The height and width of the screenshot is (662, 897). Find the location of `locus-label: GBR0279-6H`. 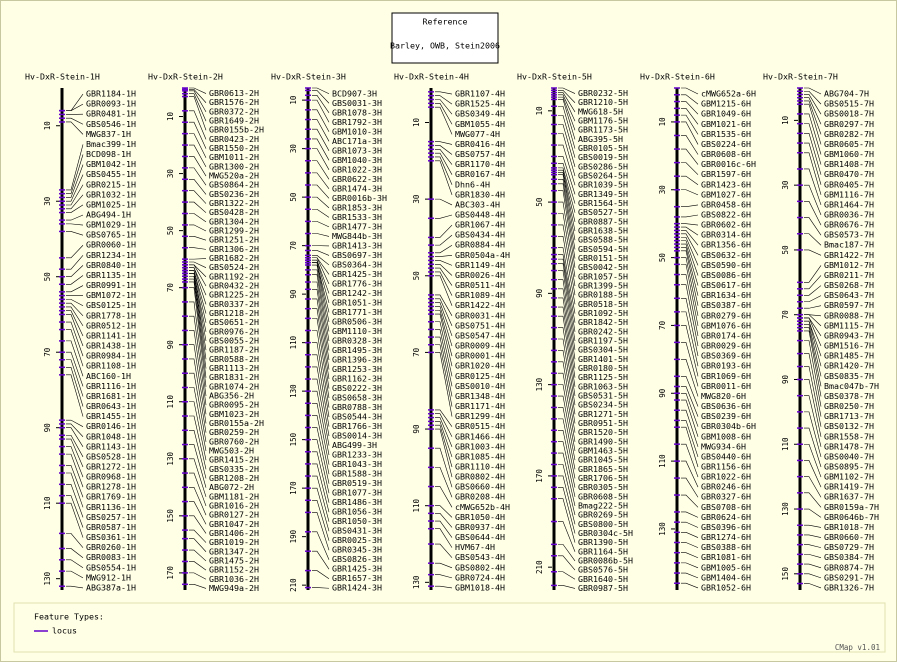

locus-label: GBR0279-6H is located at coordinates (726, 315).